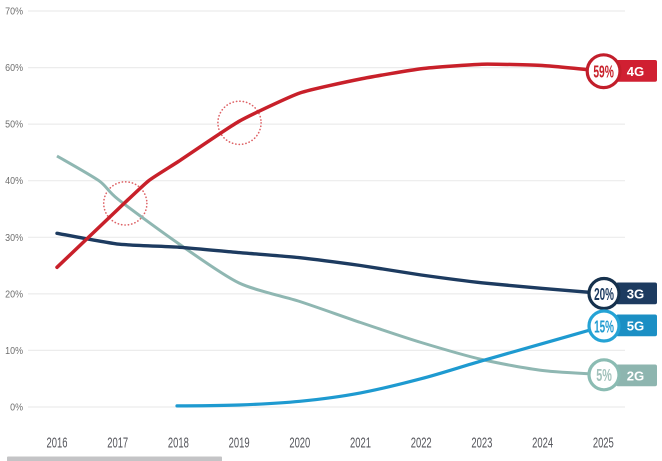 The width and height of the screenshot is (662, 461). Describe the element at coordinates (14, 12) in the screenshot. I see `svg-text: 70%` at that location.